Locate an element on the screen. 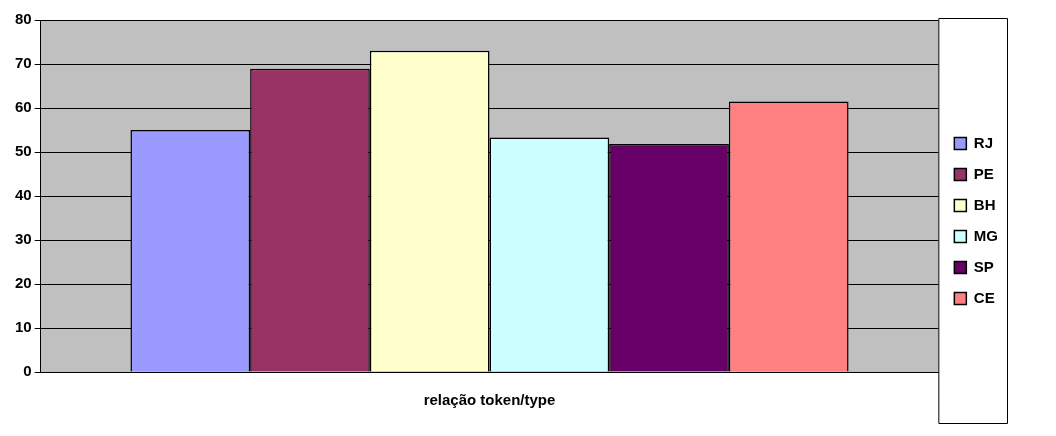 This screenshot has height=436, width=1056. y-tick-label: 50 is located at coordinates (23, 151).